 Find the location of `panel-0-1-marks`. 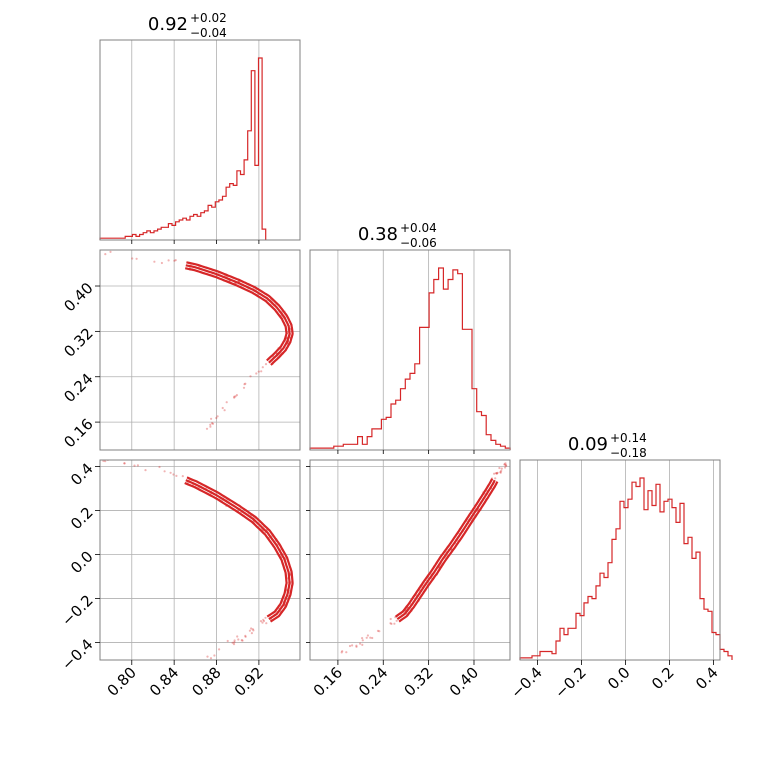

panel-0-1-marks is located at coordinates (196, 340).